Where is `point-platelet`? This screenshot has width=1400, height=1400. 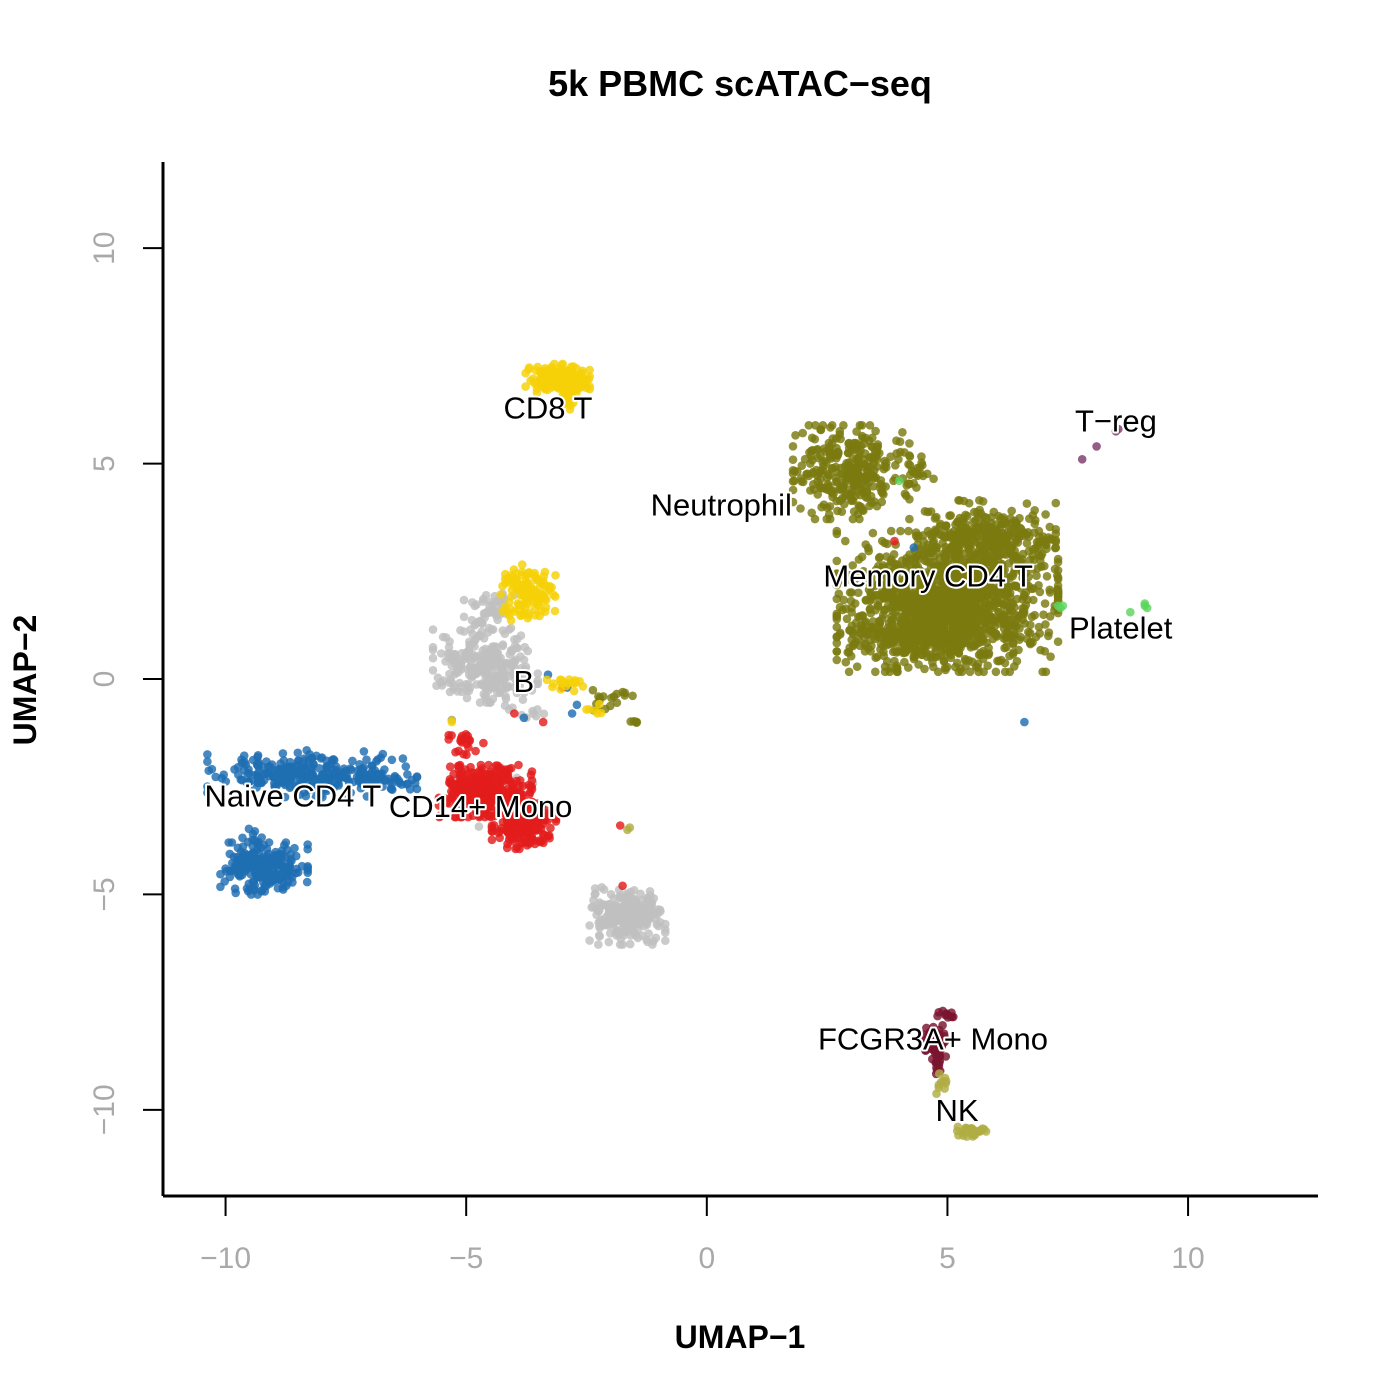
point-platelet is located at coordinates (899, 481).